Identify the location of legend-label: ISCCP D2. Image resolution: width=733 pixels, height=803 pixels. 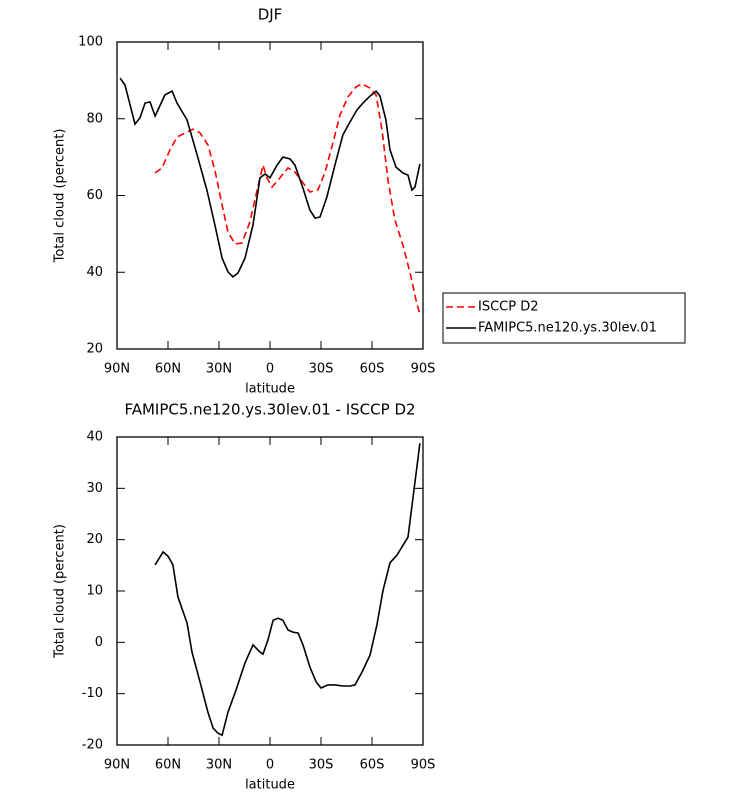
(508, 307).